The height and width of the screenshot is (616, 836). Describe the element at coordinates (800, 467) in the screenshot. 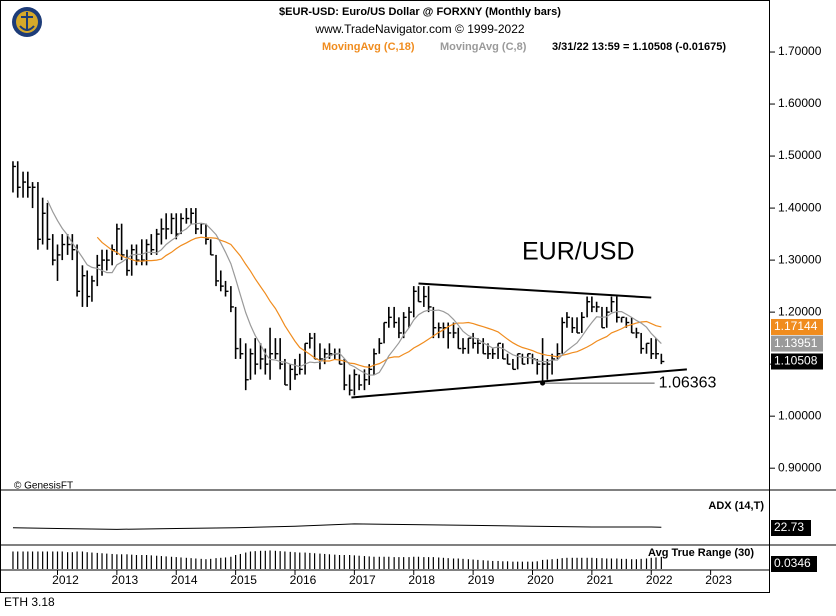

I see `y-tick-label: 0.90000` at that location.